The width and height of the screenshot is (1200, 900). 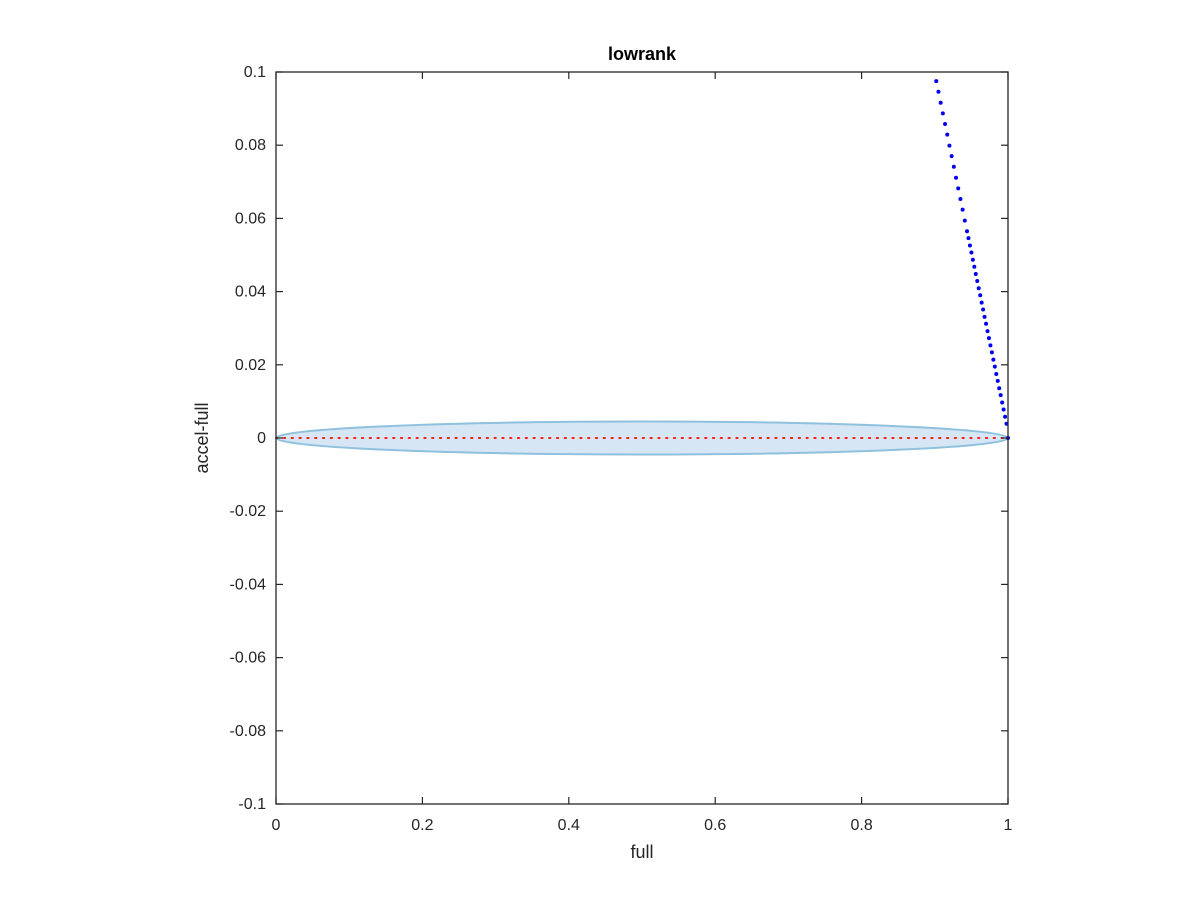 I want to click on y-tick-label: -0.04, so click(x=248, y=584).